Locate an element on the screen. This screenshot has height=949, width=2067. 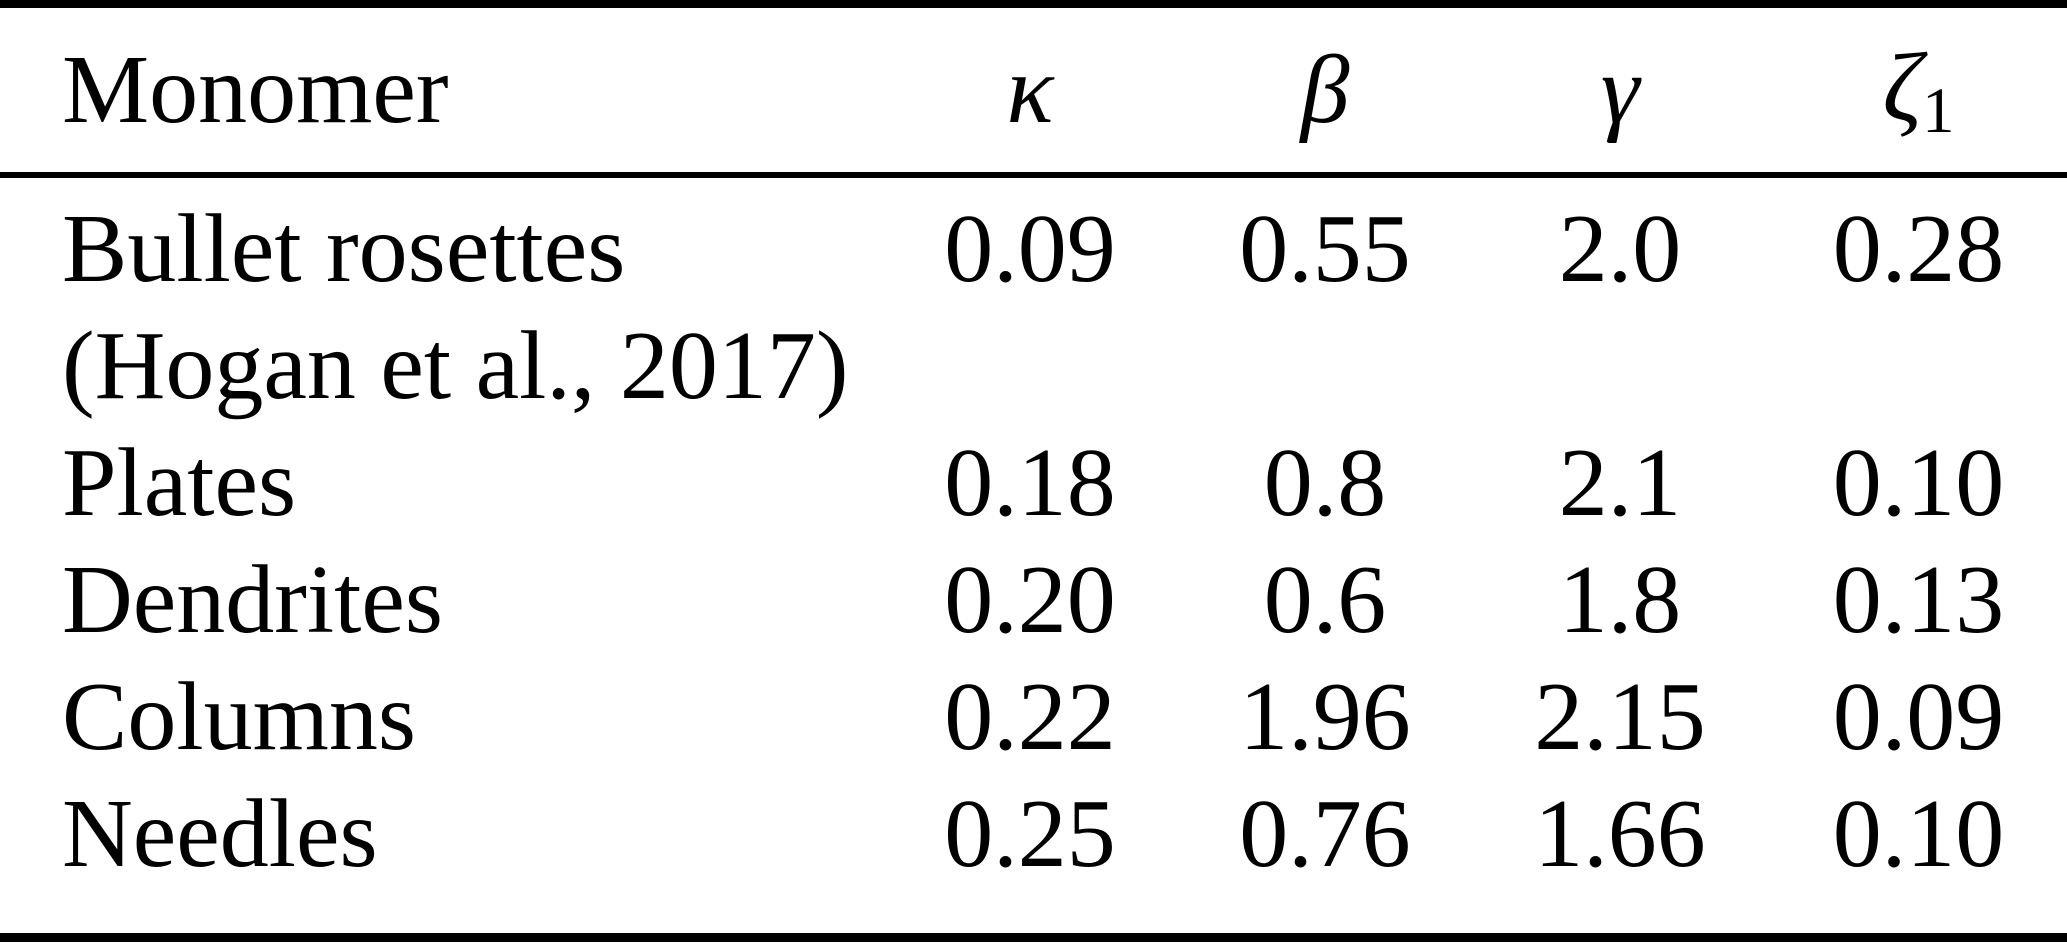
cell-kappa: 0.09 is located at coordinates (1030, 249).